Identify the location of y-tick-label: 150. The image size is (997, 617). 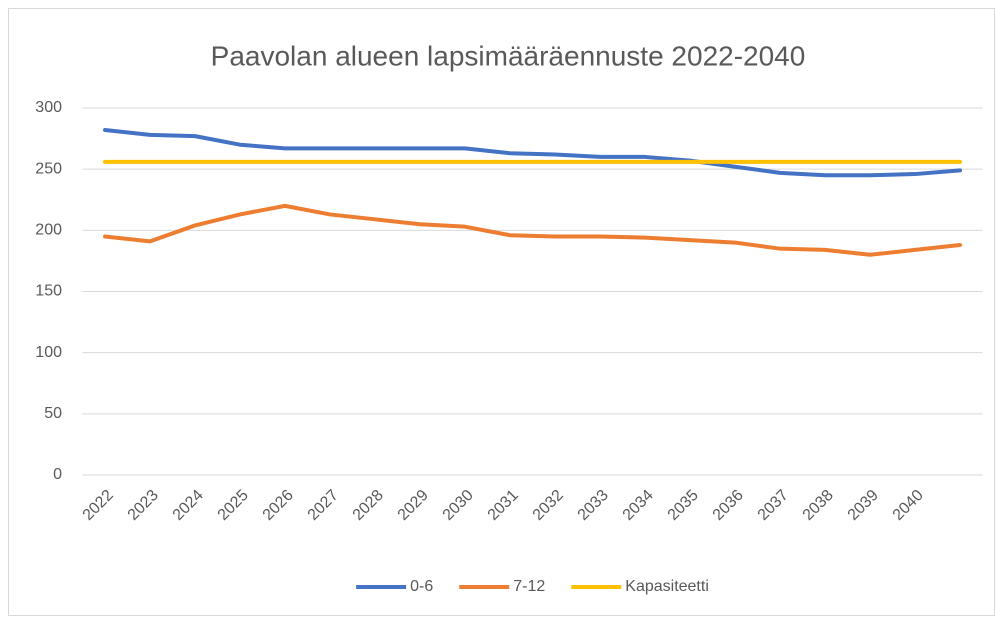
(48, 291).